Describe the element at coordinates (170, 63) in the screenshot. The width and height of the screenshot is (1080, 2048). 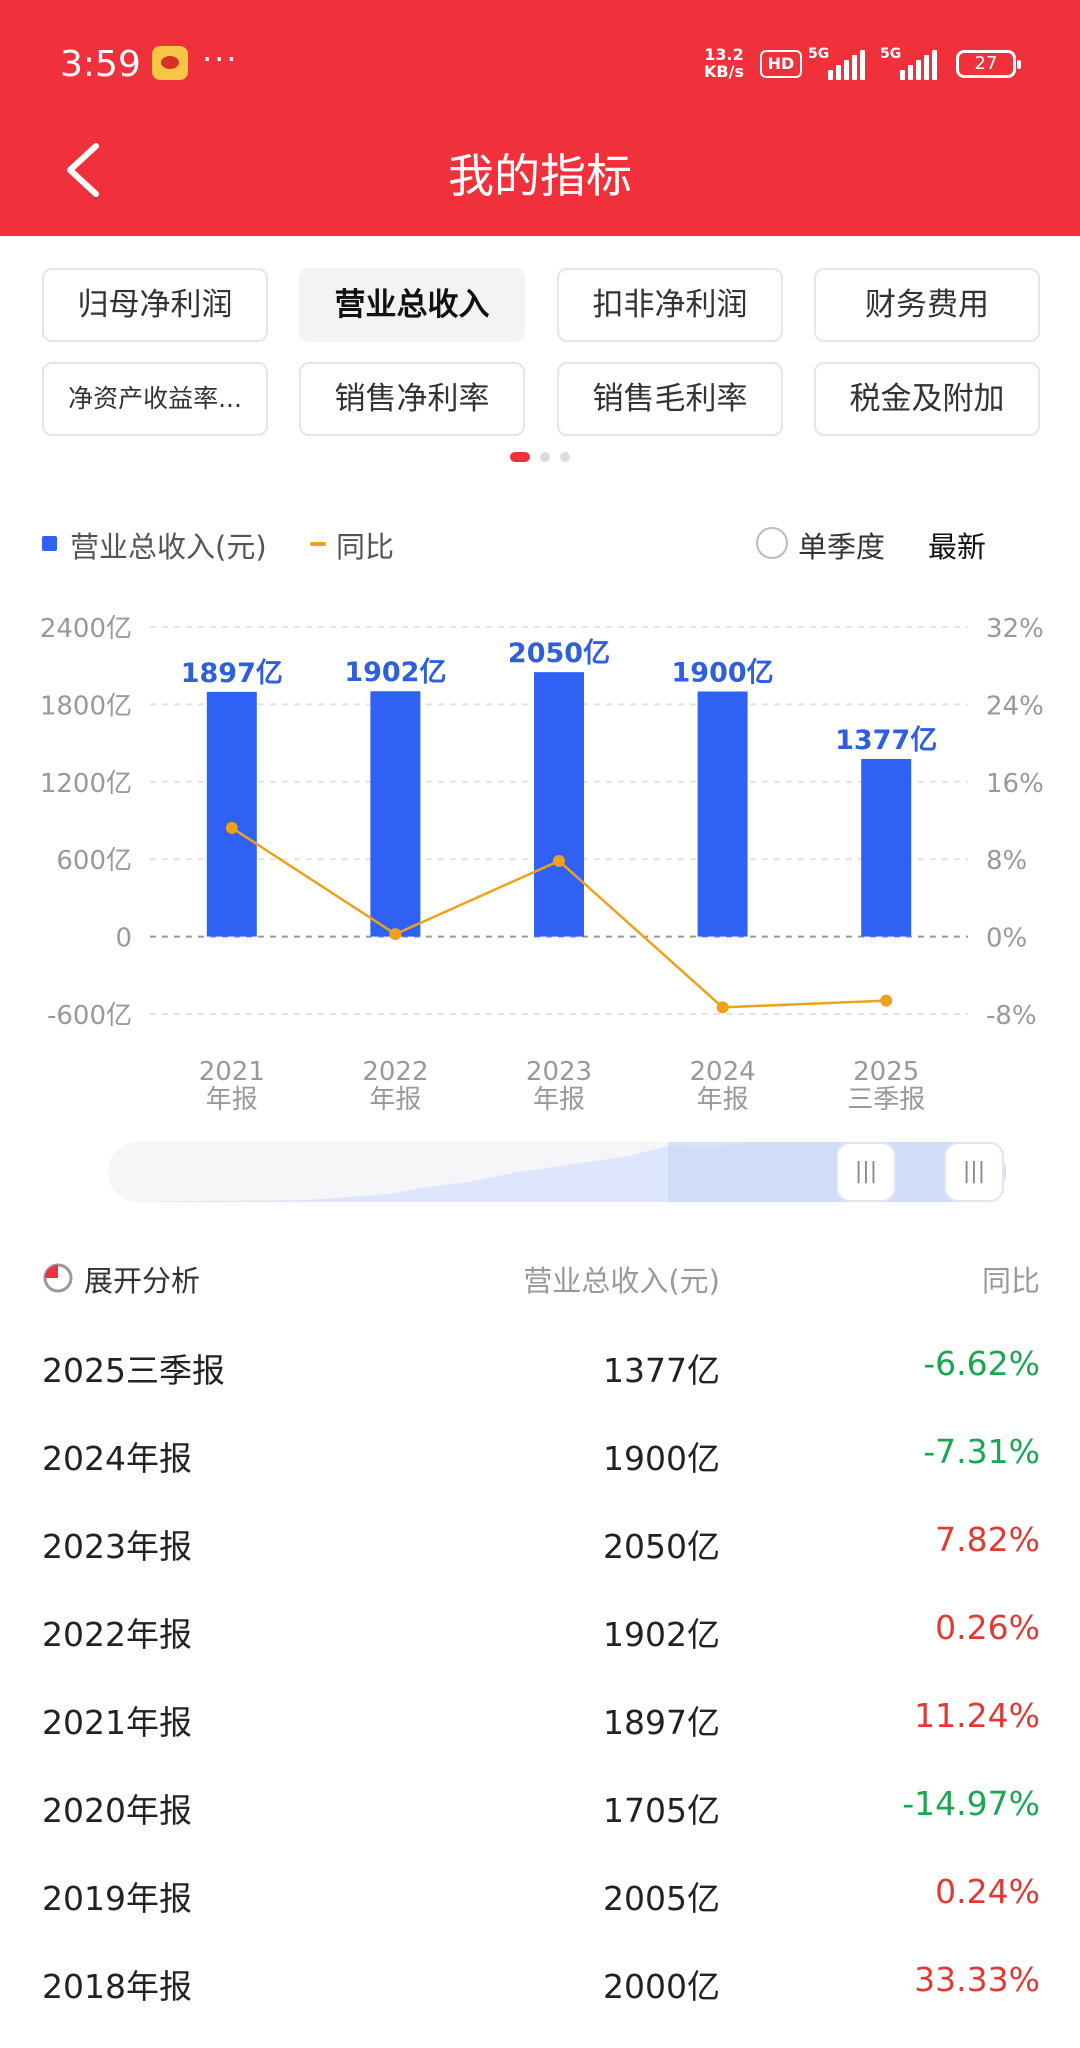
I see `weibo-notification-icon` at that location.